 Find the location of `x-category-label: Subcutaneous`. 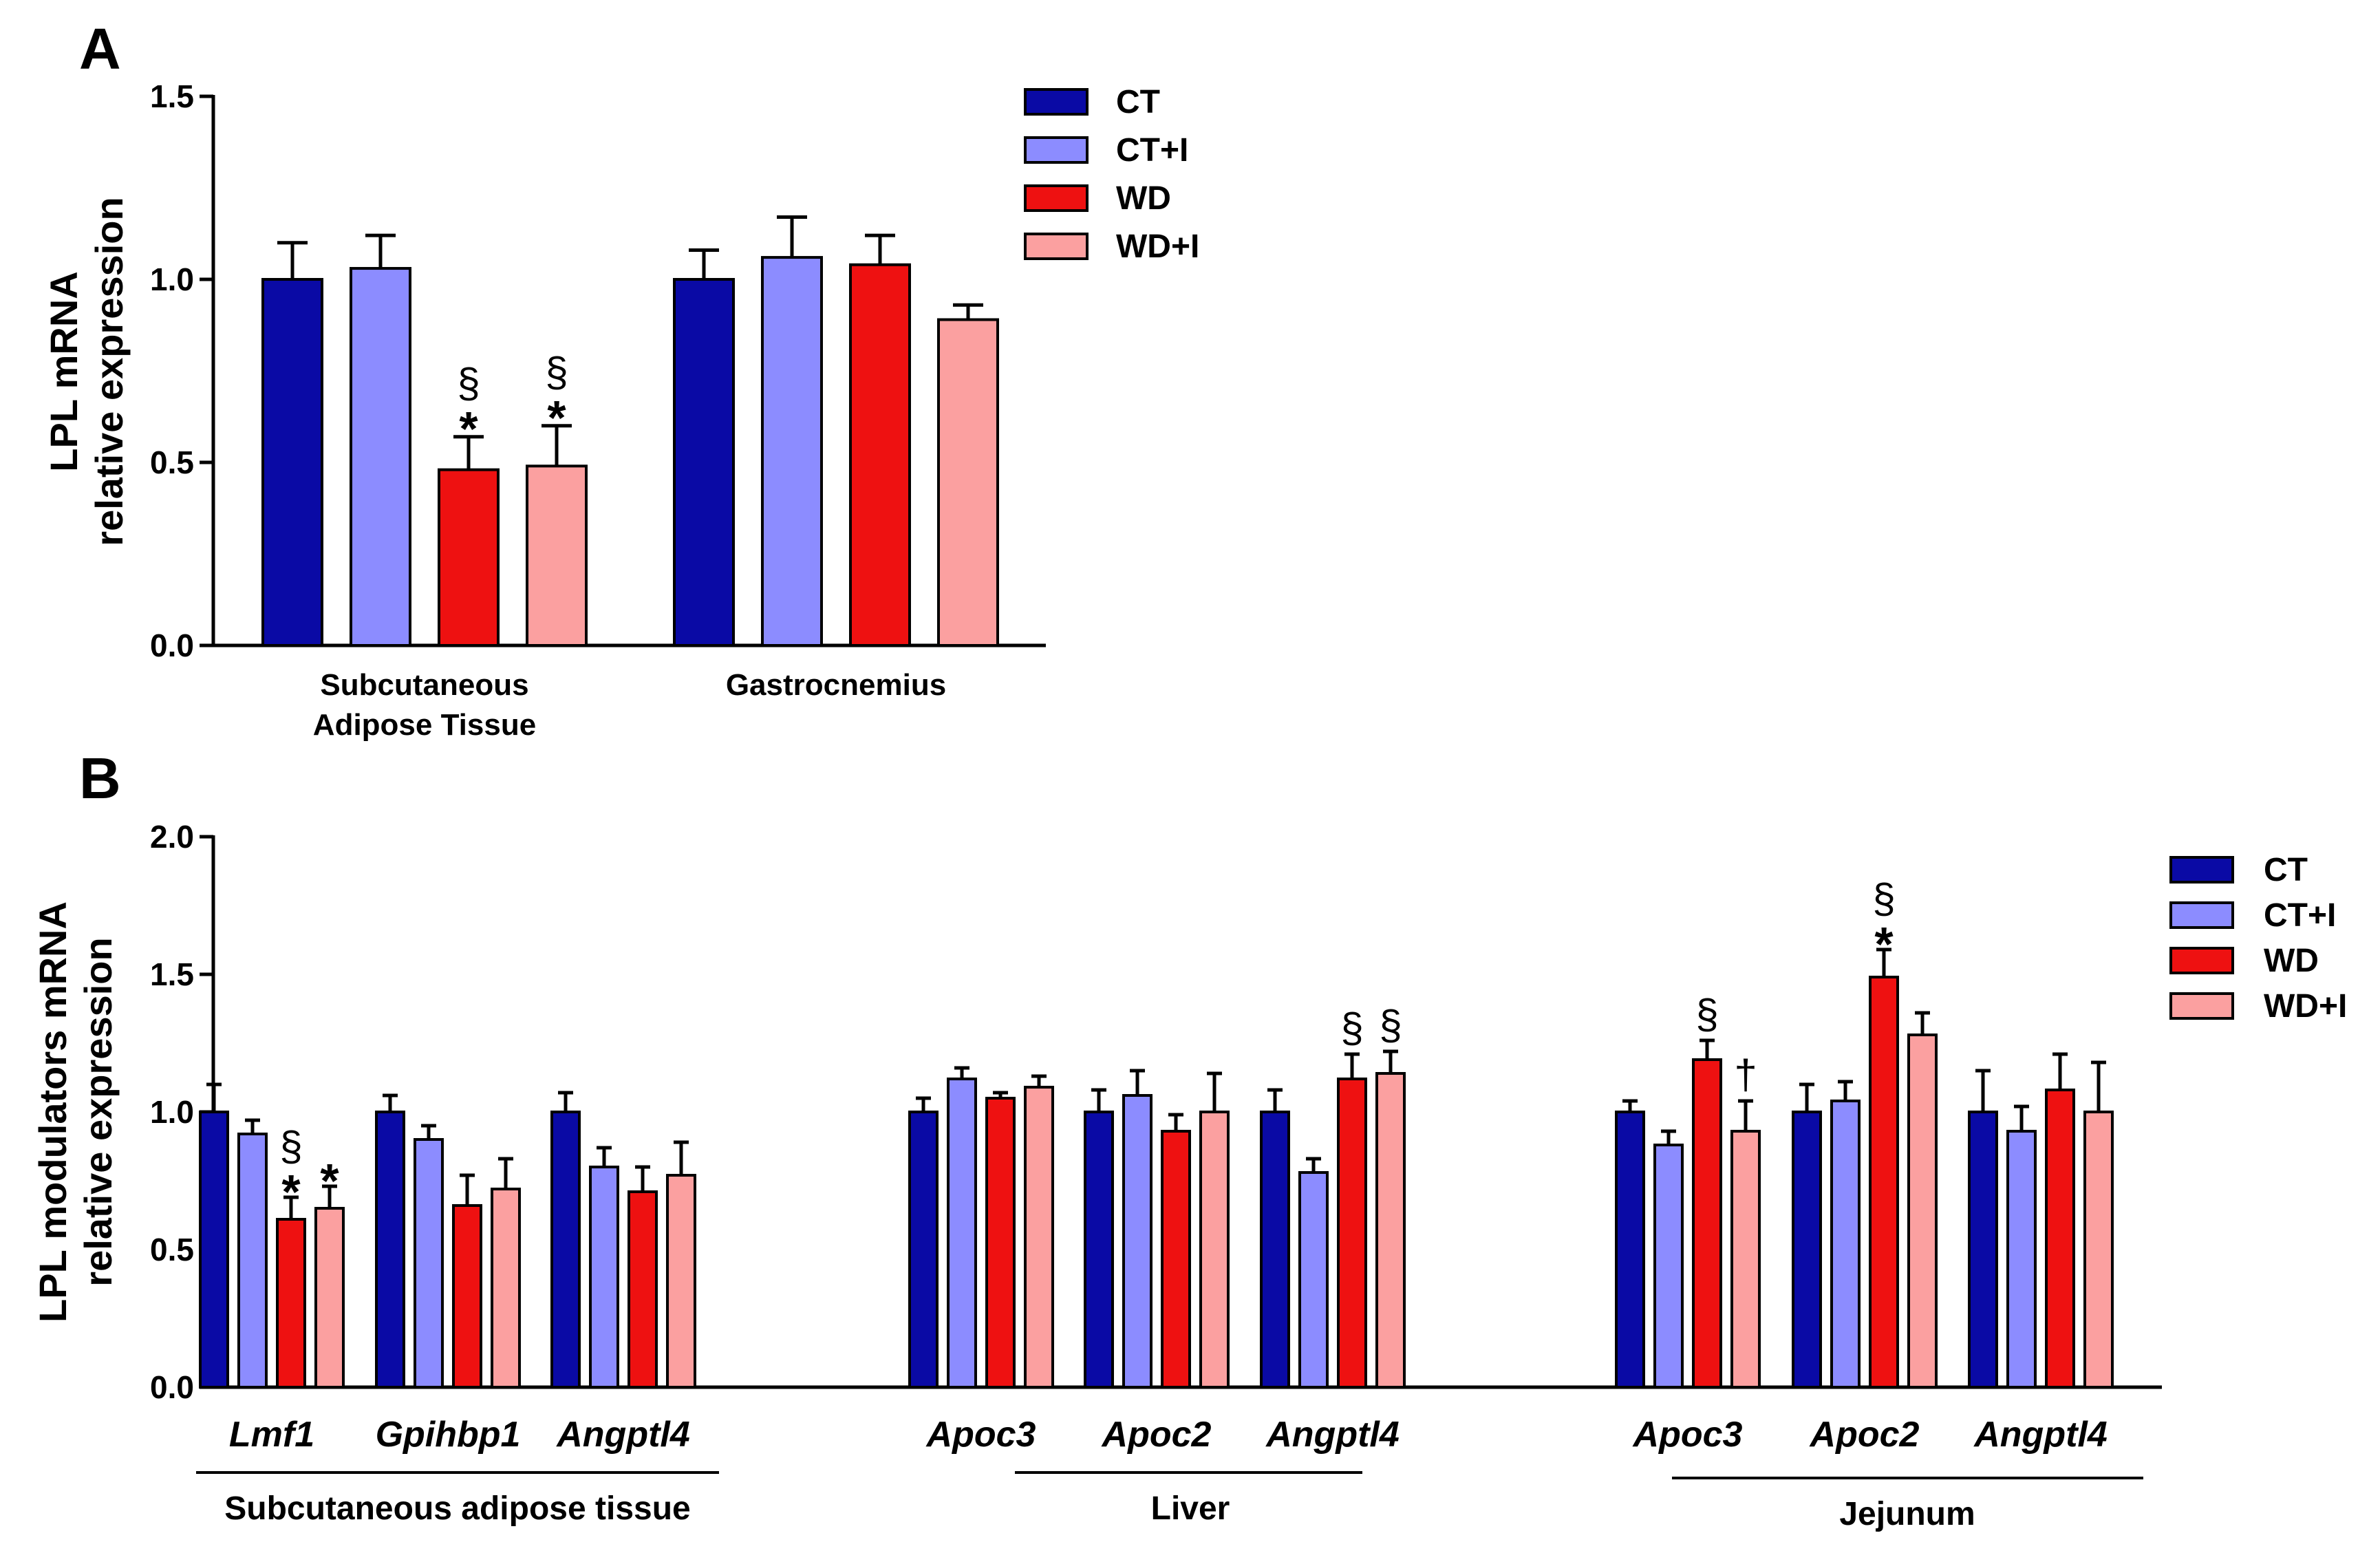

x-category-label: Subcutaneous is located at coordinates (424, 685).